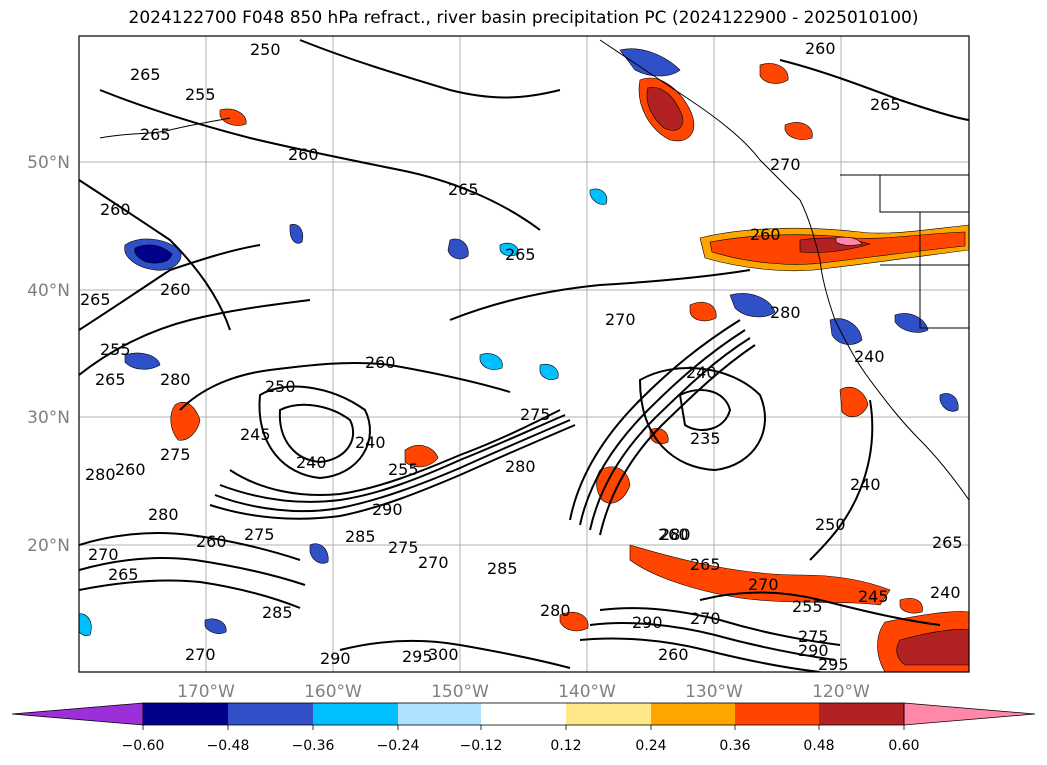 Image resolution: width=1047 pixels, height=765 pixels. Describe the element at coordinates (734, 746) in the screenshot. I see `colorbar-tick-label: 0.36` at that location.